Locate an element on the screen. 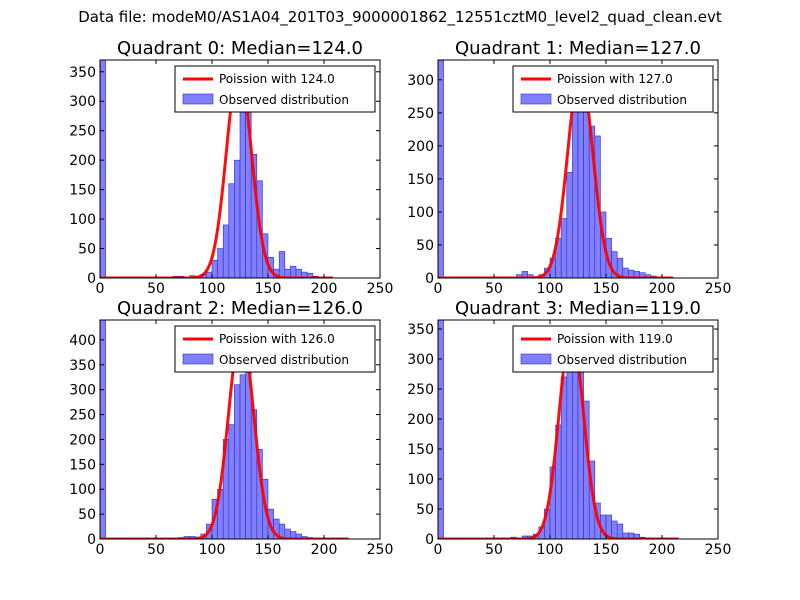 The width and height of the screenshot is (800, 600). quadrant-3-data is located at coordinates (559, 429).